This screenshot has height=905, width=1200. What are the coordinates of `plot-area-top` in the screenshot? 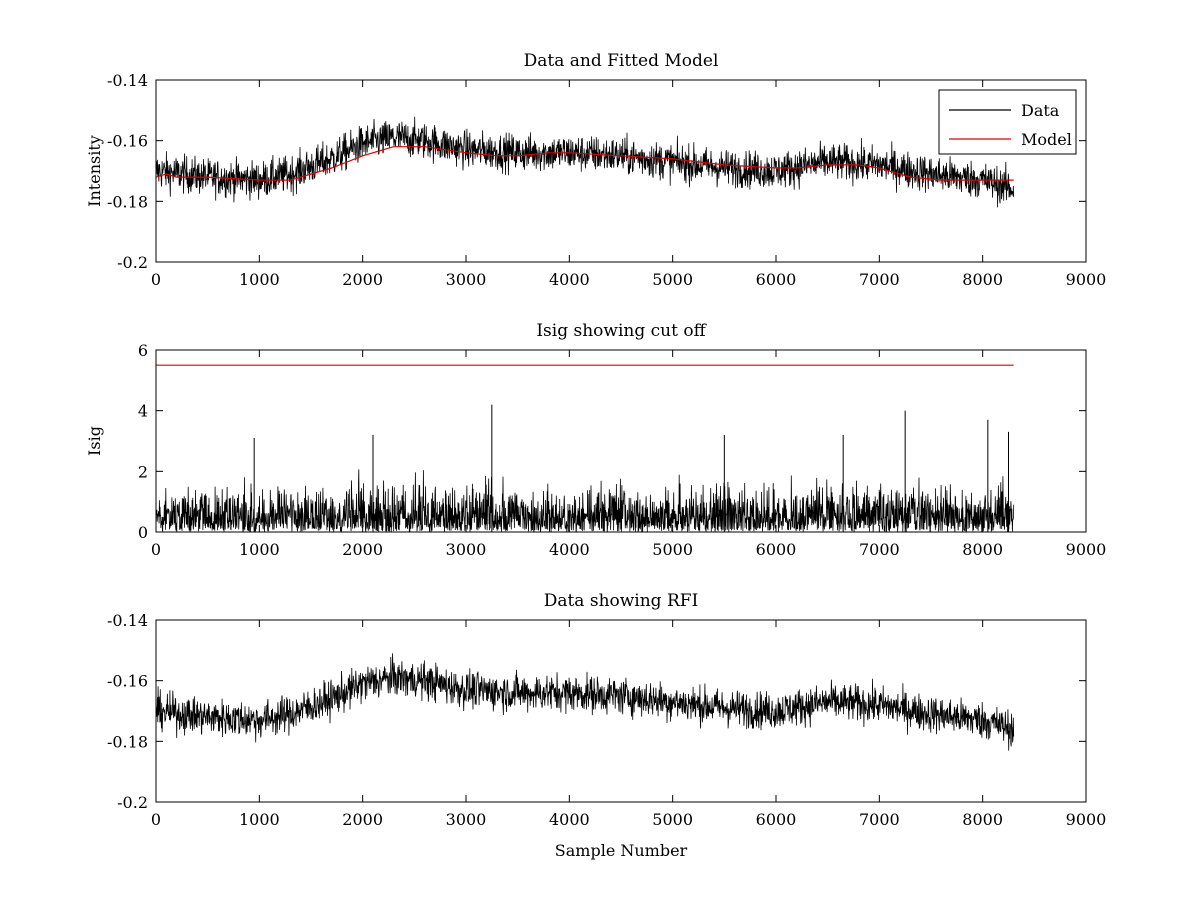 It's located at (585, 162).